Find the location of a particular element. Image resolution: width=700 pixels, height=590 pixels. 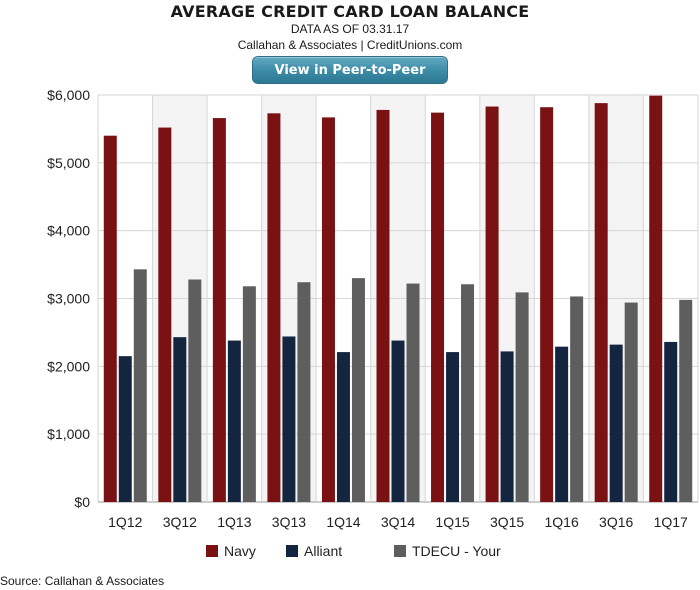

legend-label: Alliant is located at coordinates (323, 551).